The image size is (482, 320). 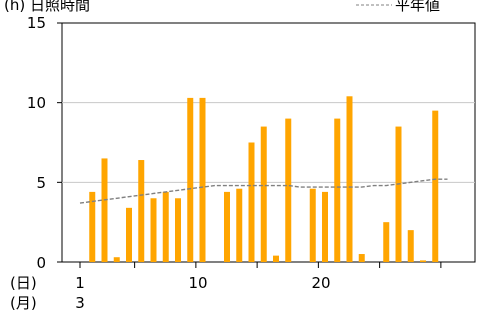 What do you see at coordinates (197, 283) in the screenshot?
I see `x-tick-label-10: 10` at bounding box center [197, 283].